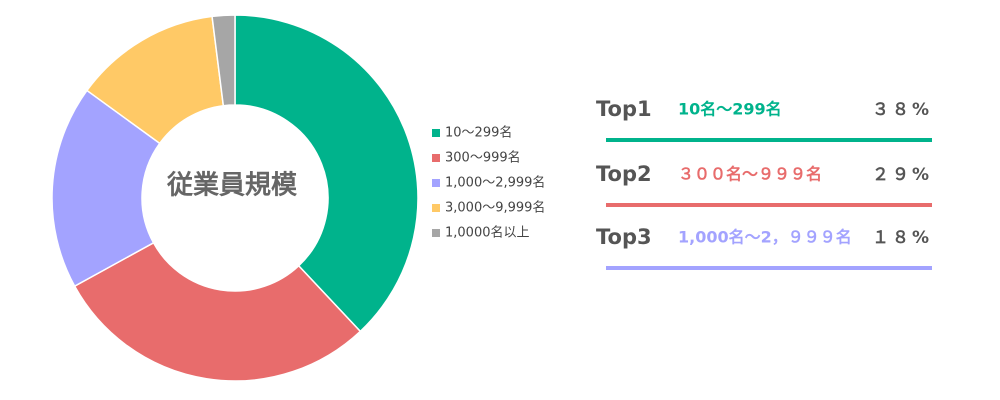 The width and height of the screenshot is (1000, 400). What do you see at coordinates (902, 175) in the screenshot?
I see `rank-value: ２９%` at bounding box center [902, 175].